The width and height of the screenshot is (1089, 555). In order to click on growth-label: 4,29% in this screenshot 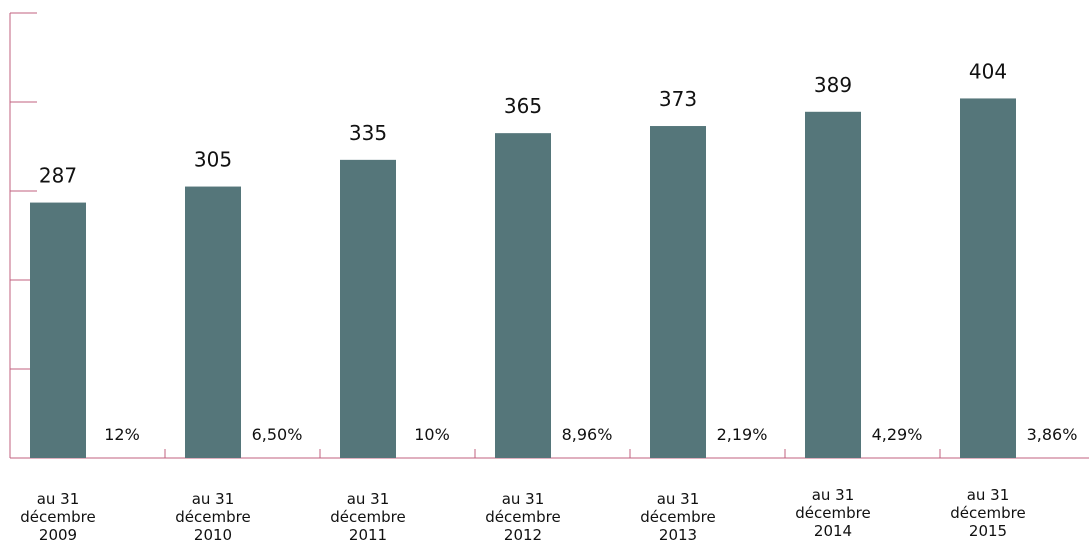, I will do `click(897, 434)`.